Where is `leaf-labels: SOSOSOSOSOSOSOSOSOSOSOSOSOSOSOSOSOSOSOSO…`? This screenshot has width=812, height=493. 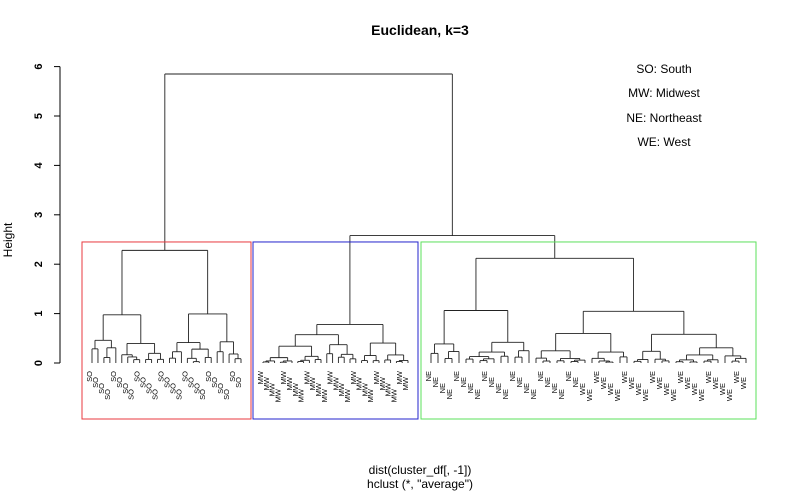
leaf-labels: SOSOSOSOSOSOSOSOSOSOSOSOSOSOSOSOSOSOSOSO… is located at coordinates (416, 386).